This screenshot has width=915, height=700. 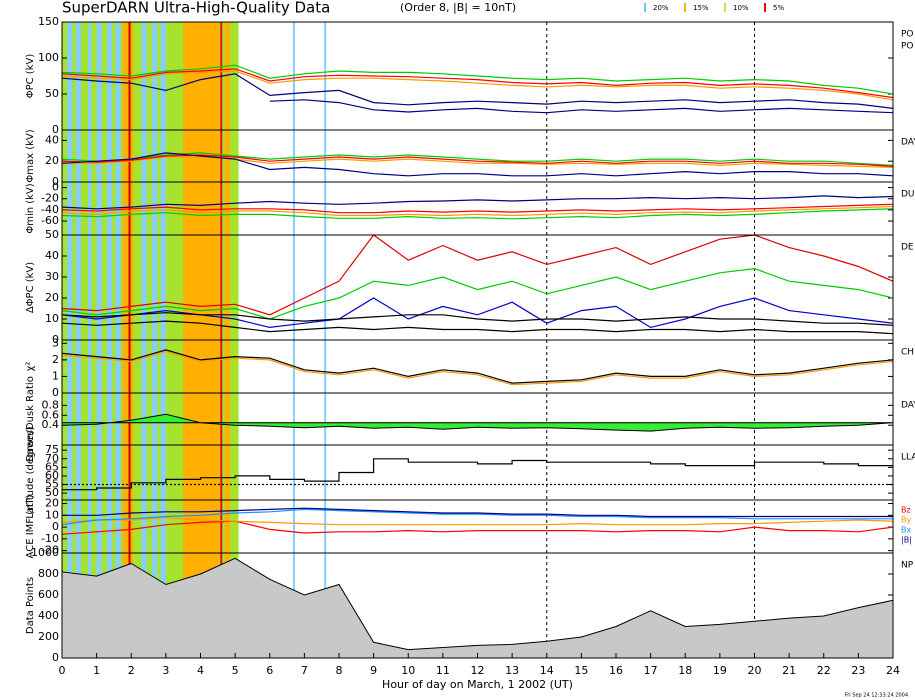 What do you see at coordinates (741, 8) in the screenshot?
I see `legend-label: 10%` at bounding box center [741, 8].